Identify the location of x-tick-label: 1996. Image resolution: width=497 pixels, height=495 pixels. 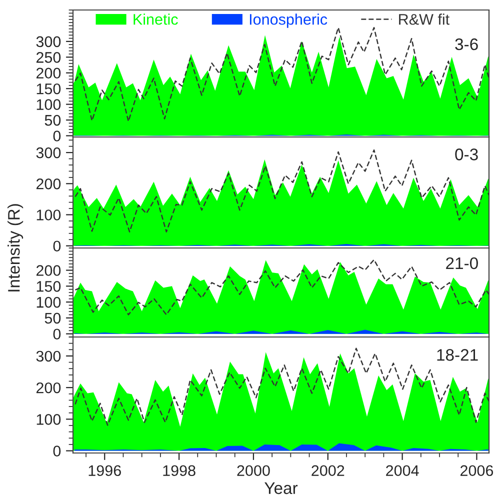
(104, 470).